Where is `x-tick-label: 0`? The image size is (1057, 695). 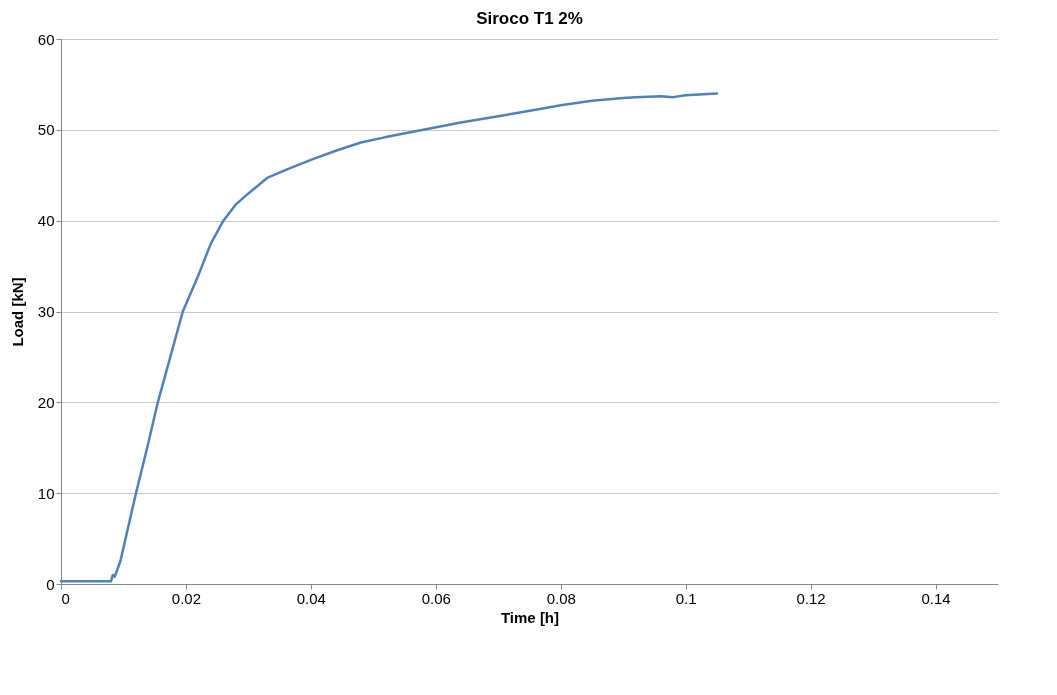 x-tick-label: 0 is located at coordinates (65, 598).